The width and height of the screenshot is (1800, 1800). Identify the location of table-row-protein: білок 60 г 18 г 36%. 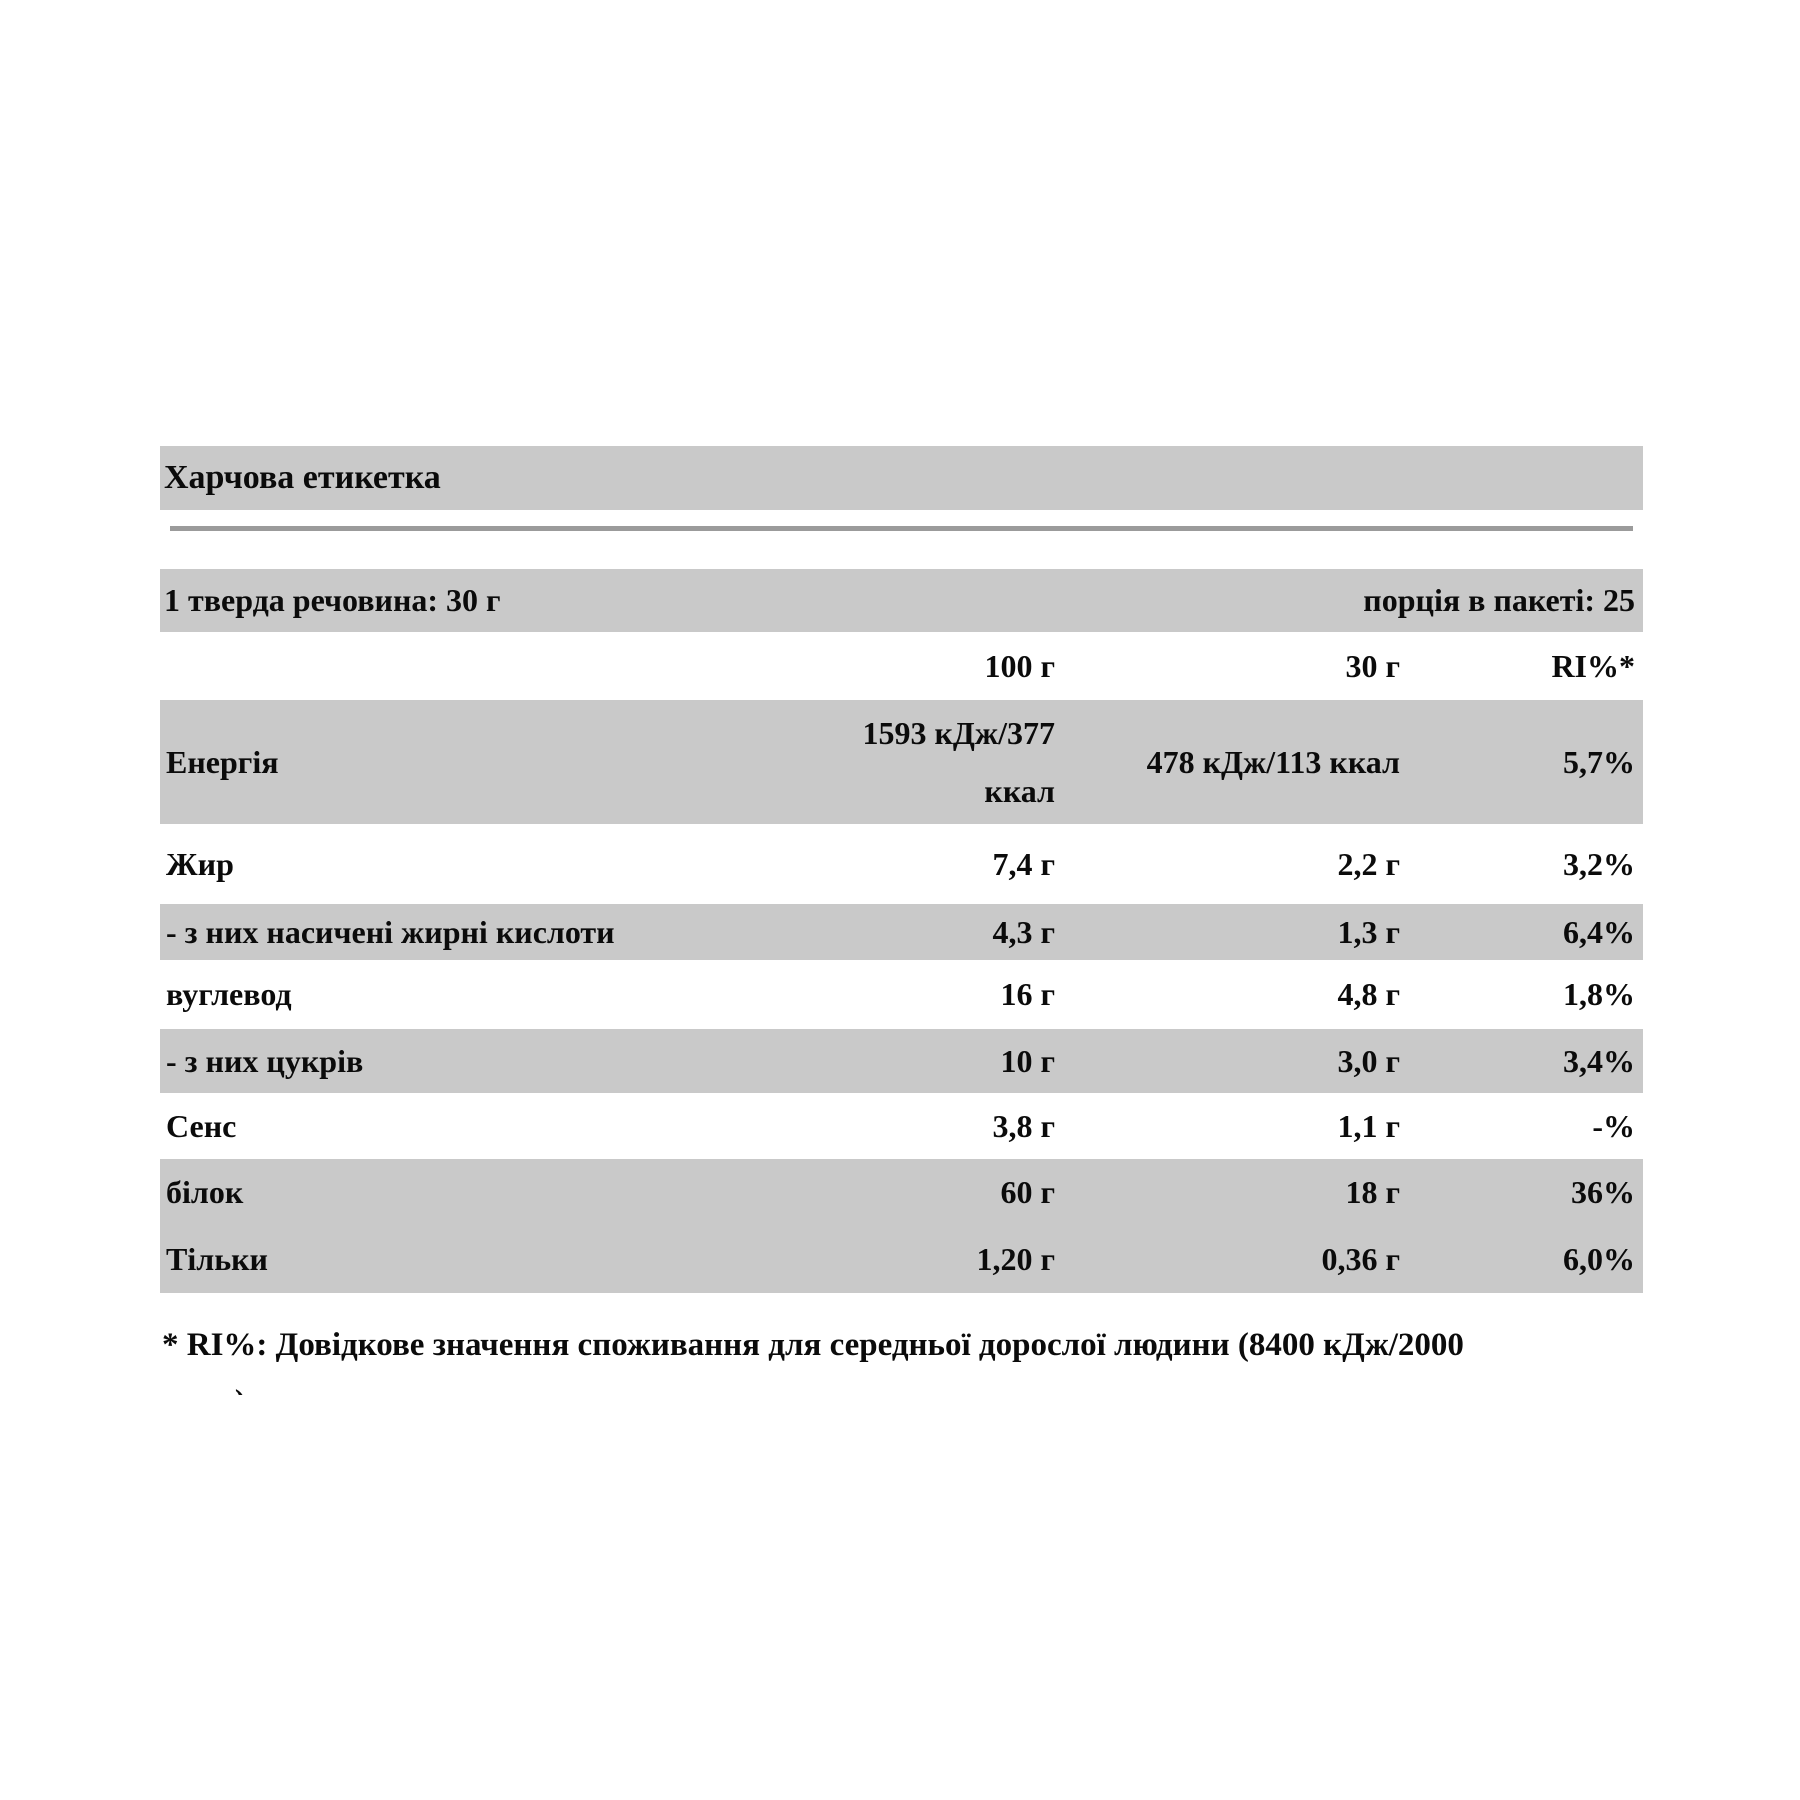
(901, 1192).